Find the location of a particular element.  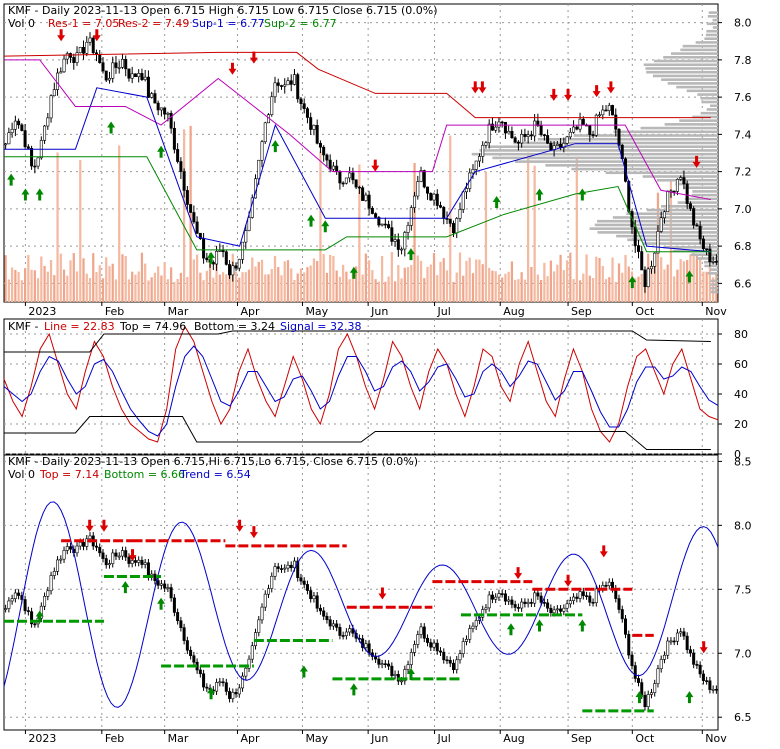

month-label: Sep is located at coordinates (581, 311).